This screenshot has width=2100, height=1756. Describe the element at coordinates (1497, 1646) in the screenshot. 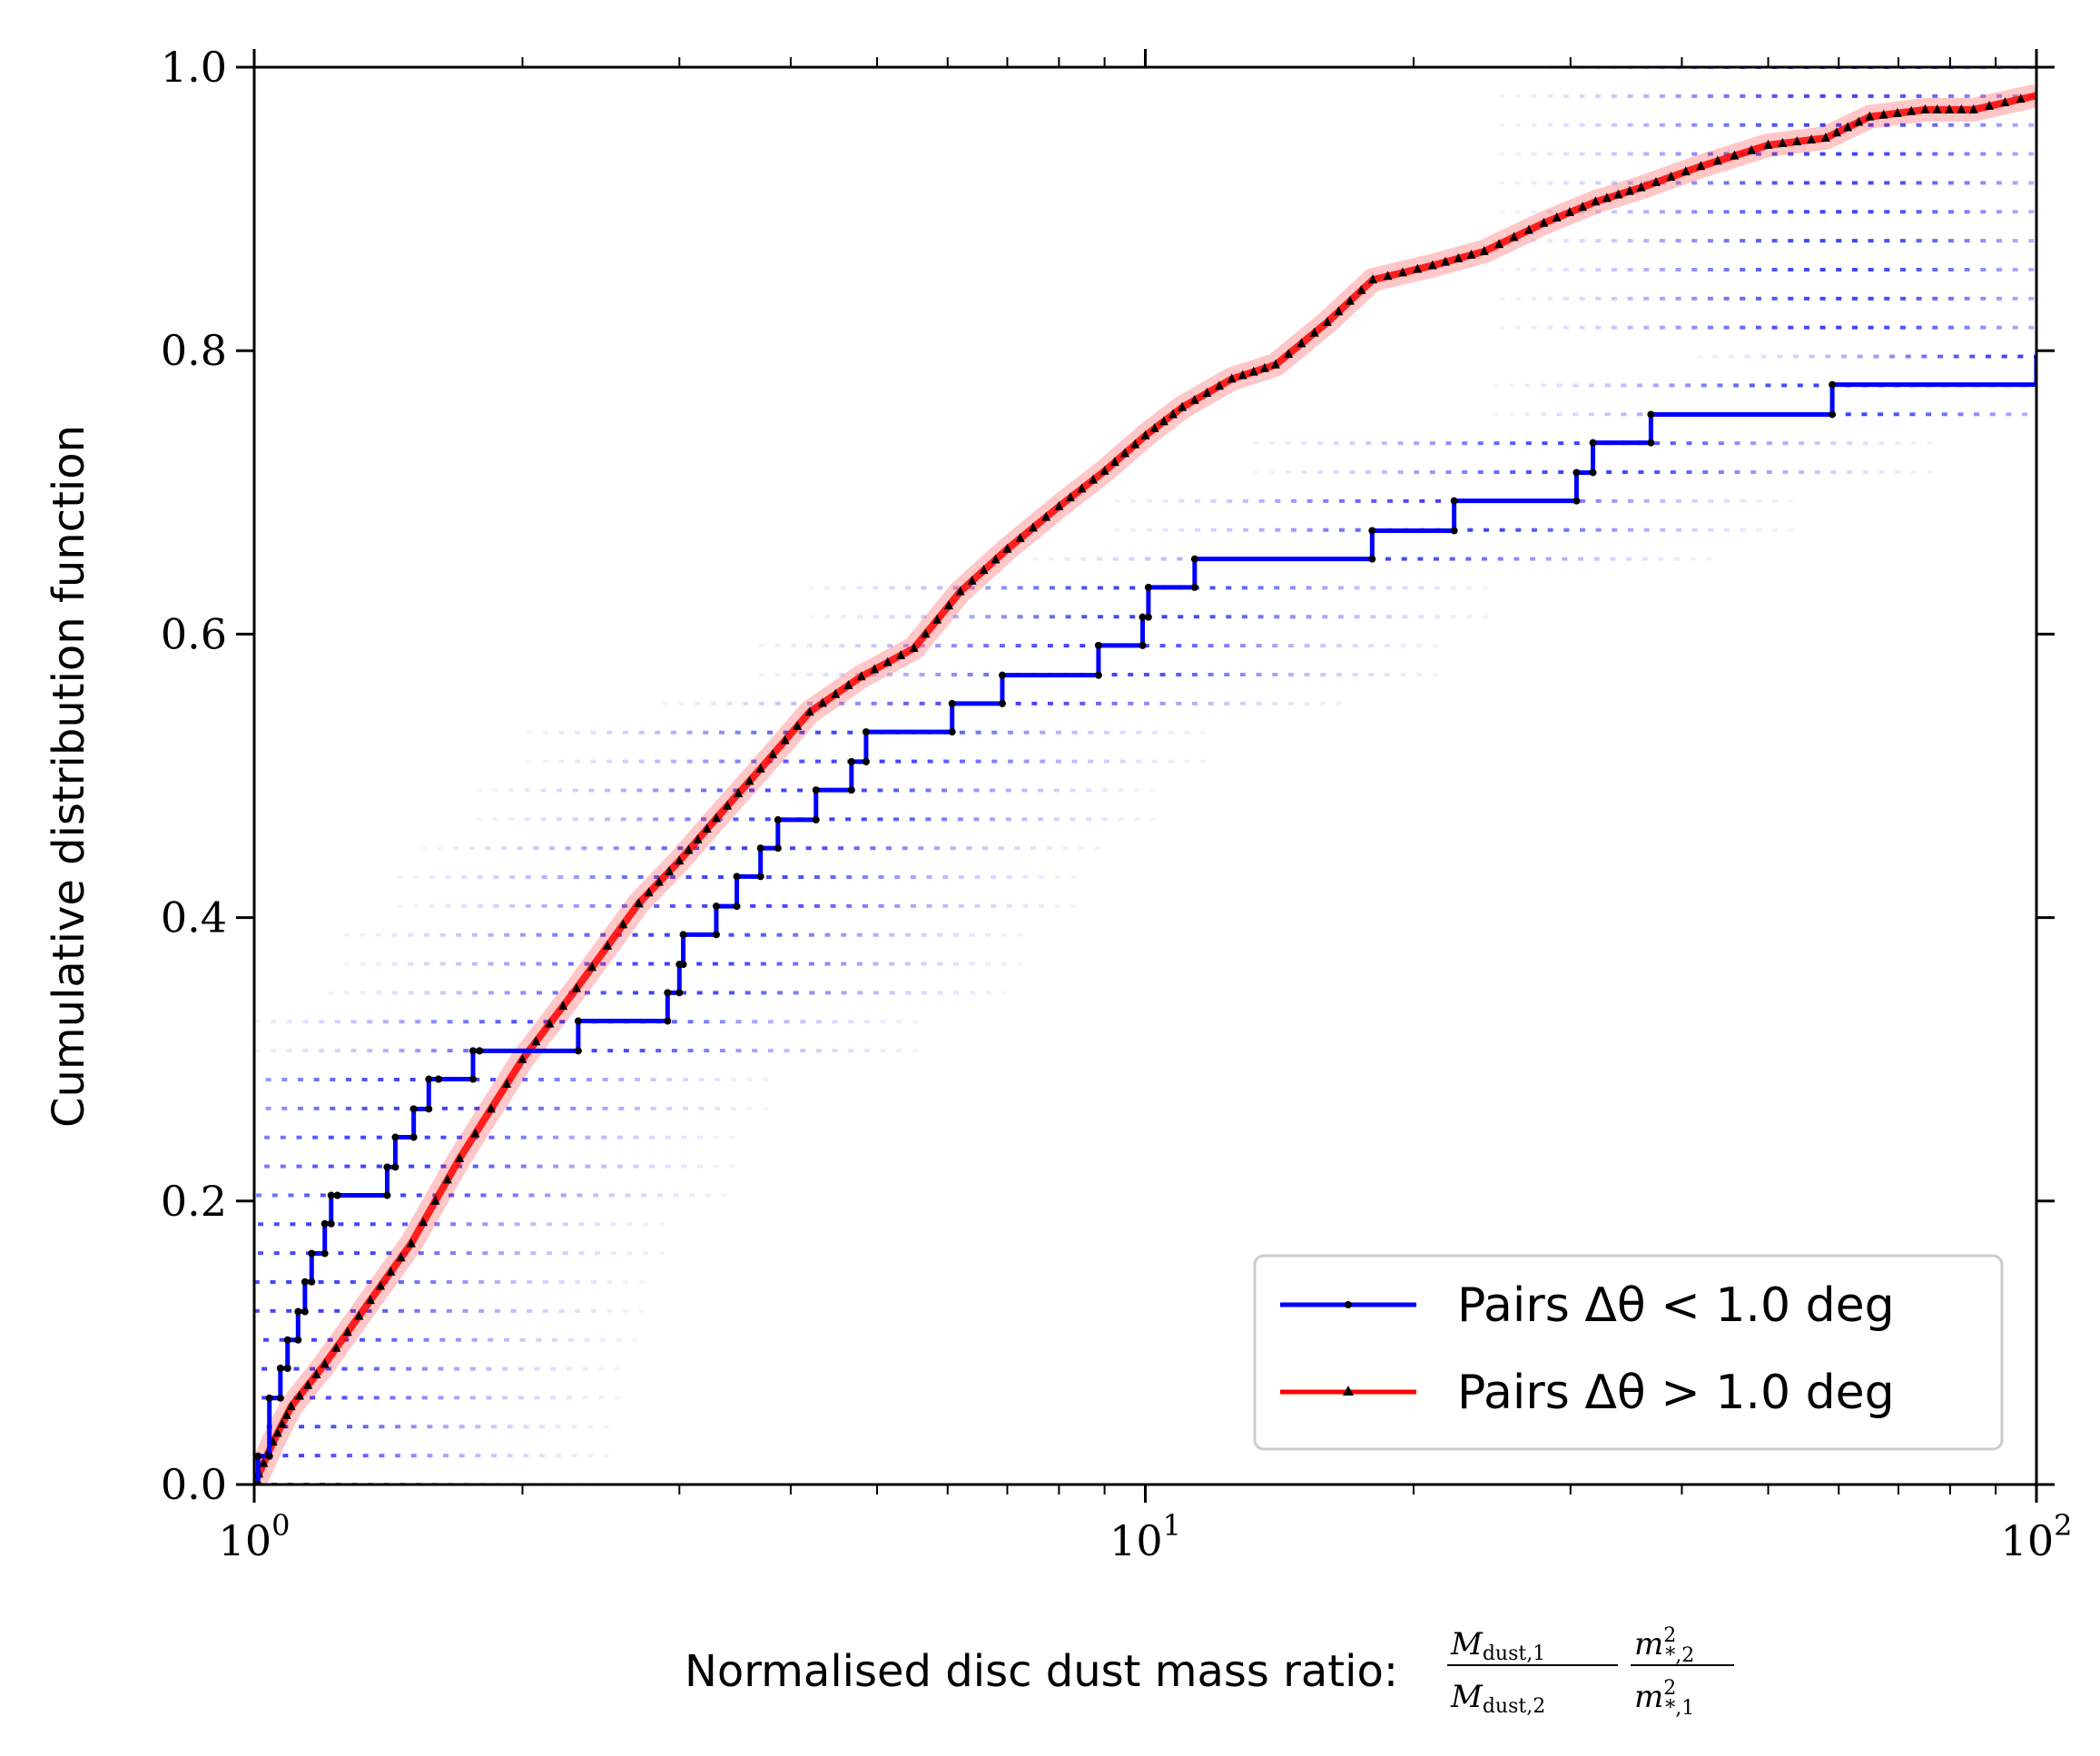

I see `math-num1: Mdust,1` at that location.